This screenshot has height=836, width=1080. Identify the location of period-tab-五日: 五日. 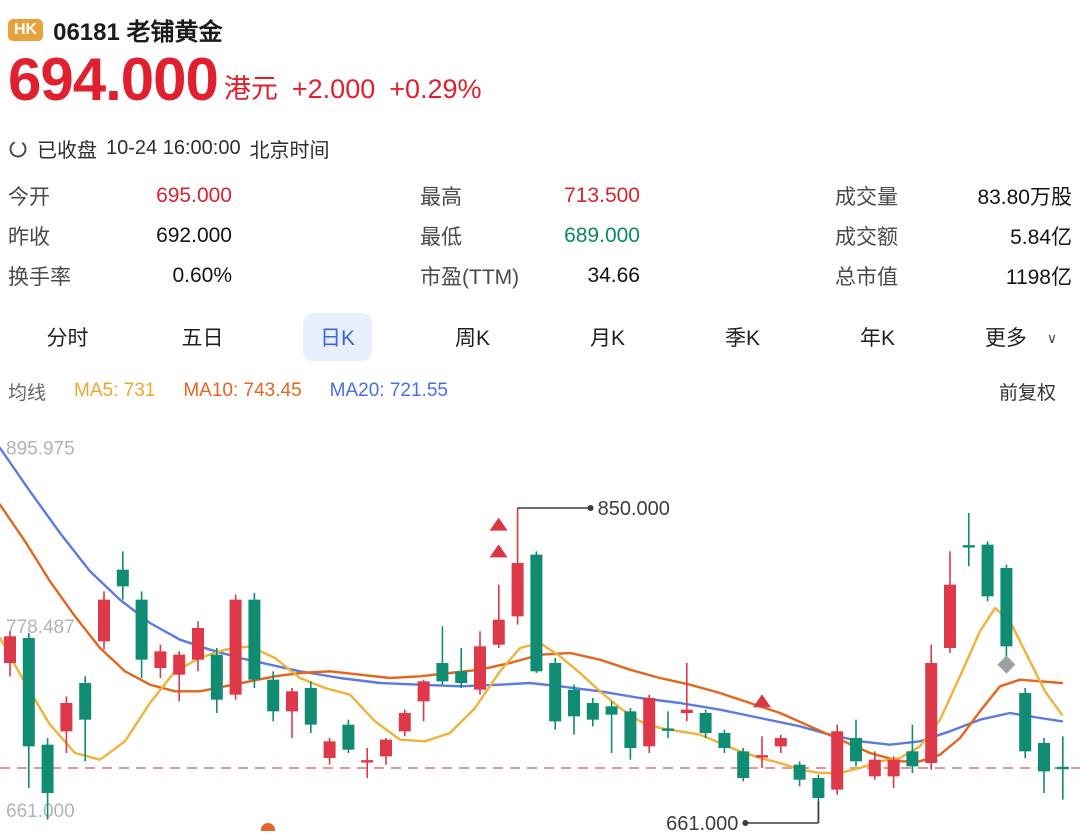
(202, 338).